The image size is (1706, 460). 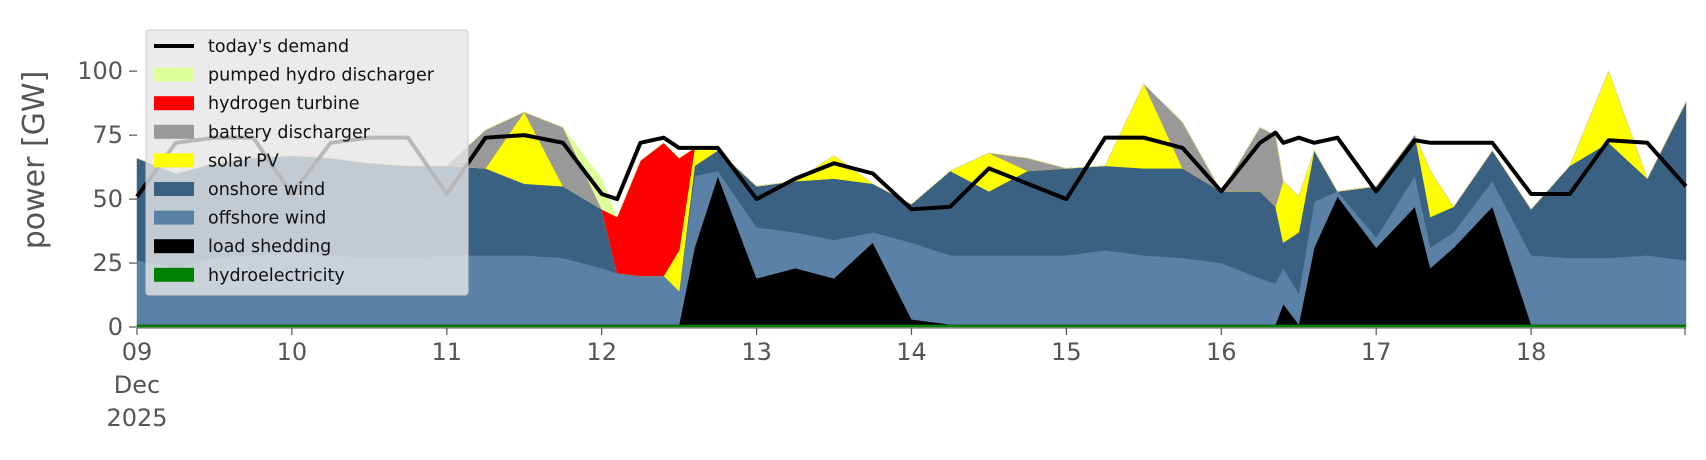 What do you see at coordinates (137, 385) in the screenshot?
I see `x-tick-month-label: Dec` at bounding box center [137, 385].